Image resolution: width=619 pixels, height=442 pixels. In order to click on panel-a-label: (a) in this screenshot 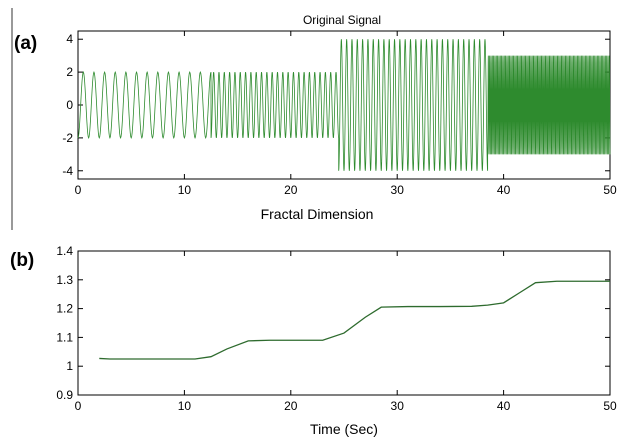, I will do `click(25, 43)`.